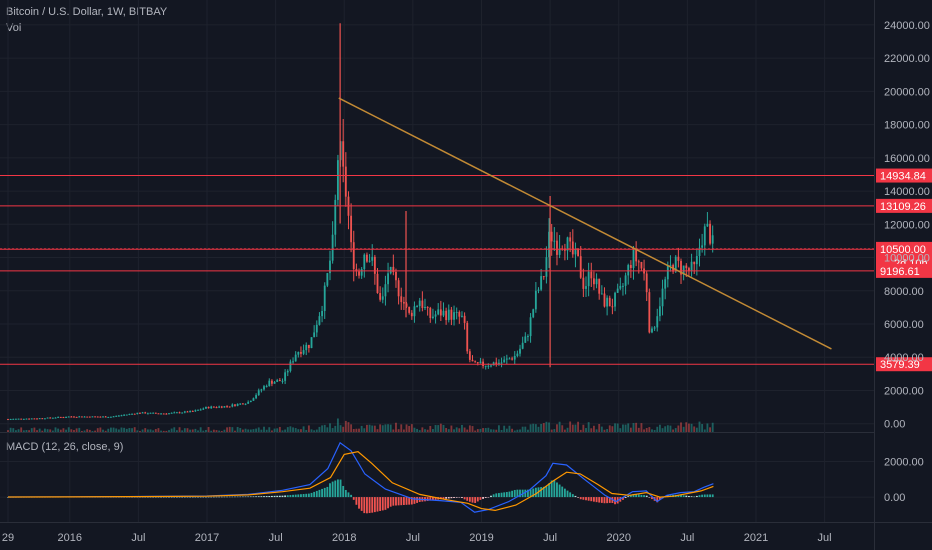  I want to click on signal-line, so click(360, 481).